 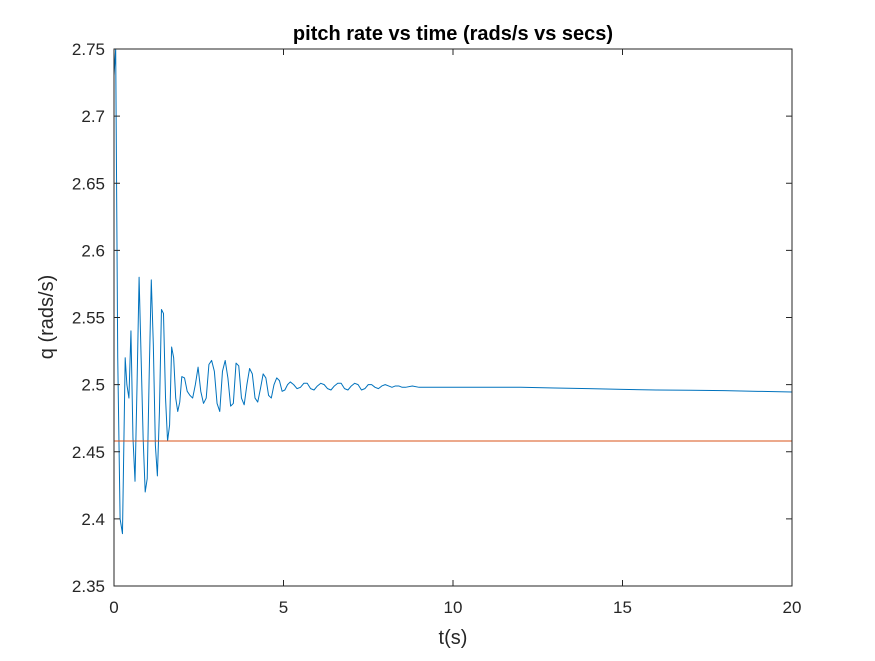 I want to click on x-tick-label: 5, so click(x=283, y=607).